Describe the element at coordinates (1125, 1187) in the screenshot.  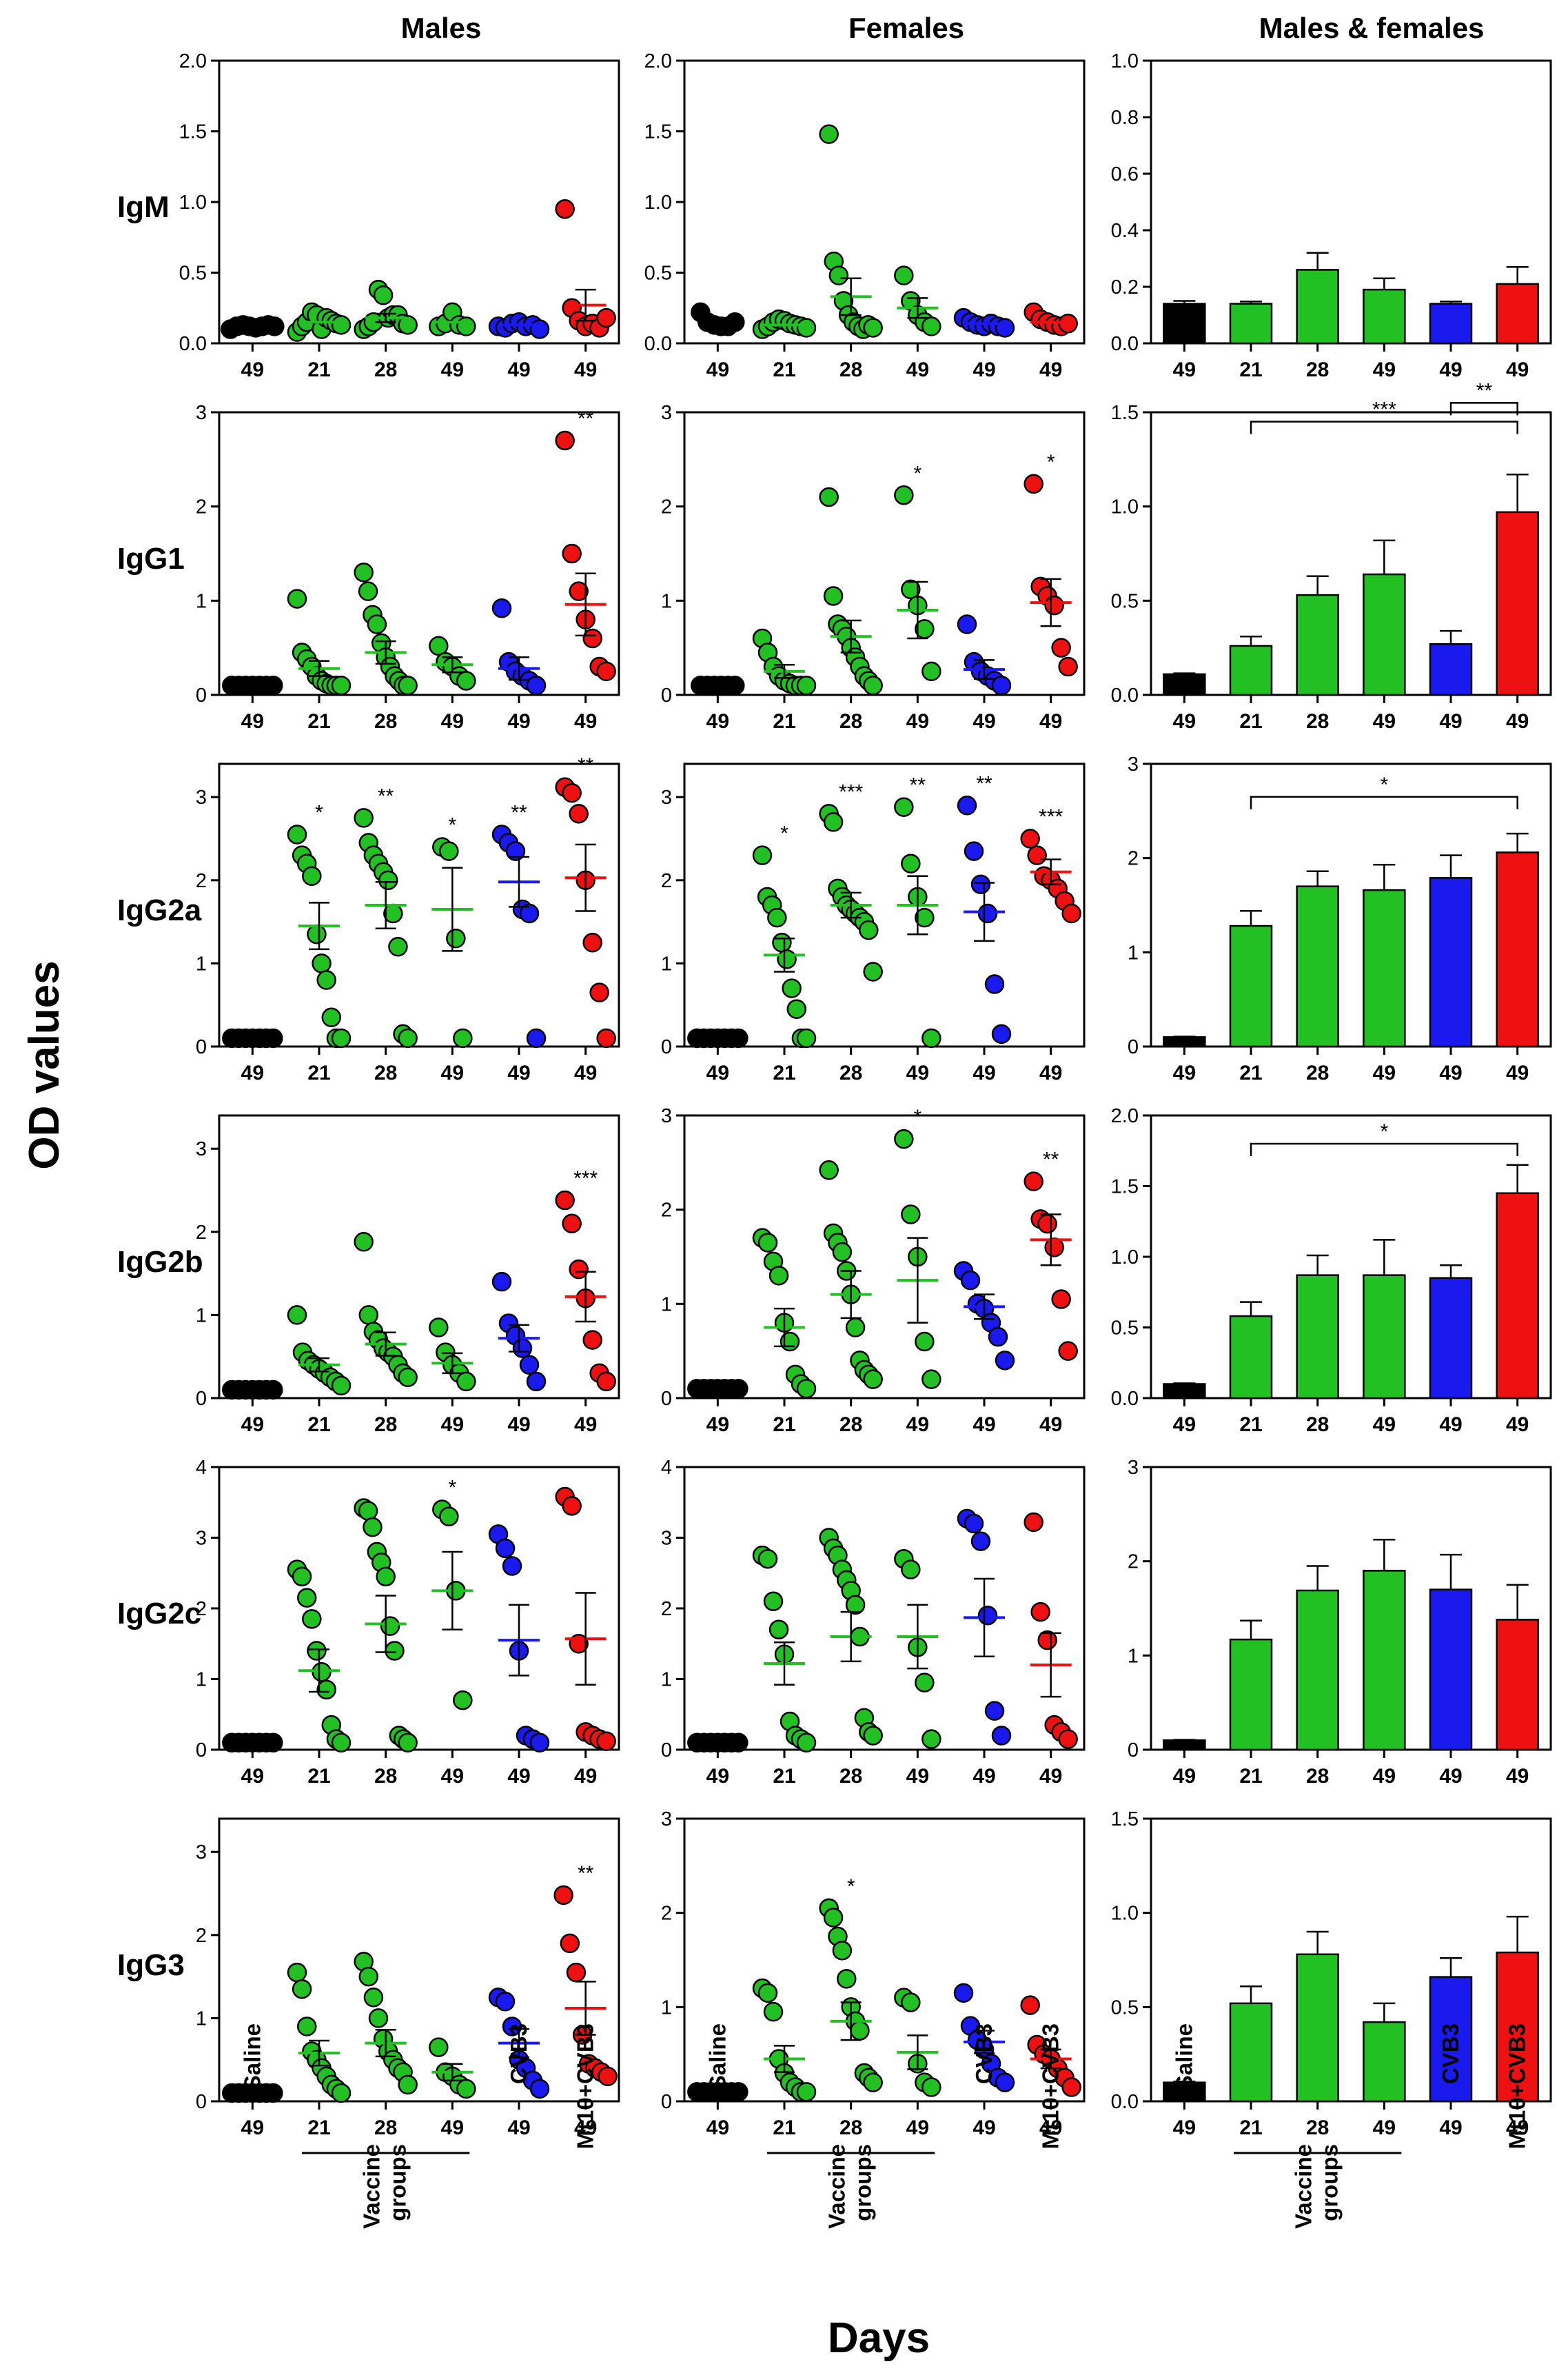
I see `y-tick-label: 1.5` at that location.